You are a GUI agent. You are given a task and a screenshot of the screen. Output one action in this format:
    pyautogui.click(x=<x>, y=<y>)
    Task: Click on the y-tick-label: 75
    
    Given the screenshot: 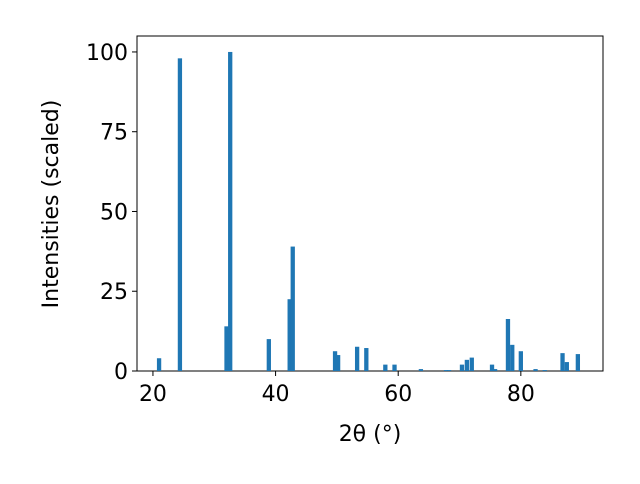 What is the action you would take?
    pyautogui.click(x=114, y=133)
    